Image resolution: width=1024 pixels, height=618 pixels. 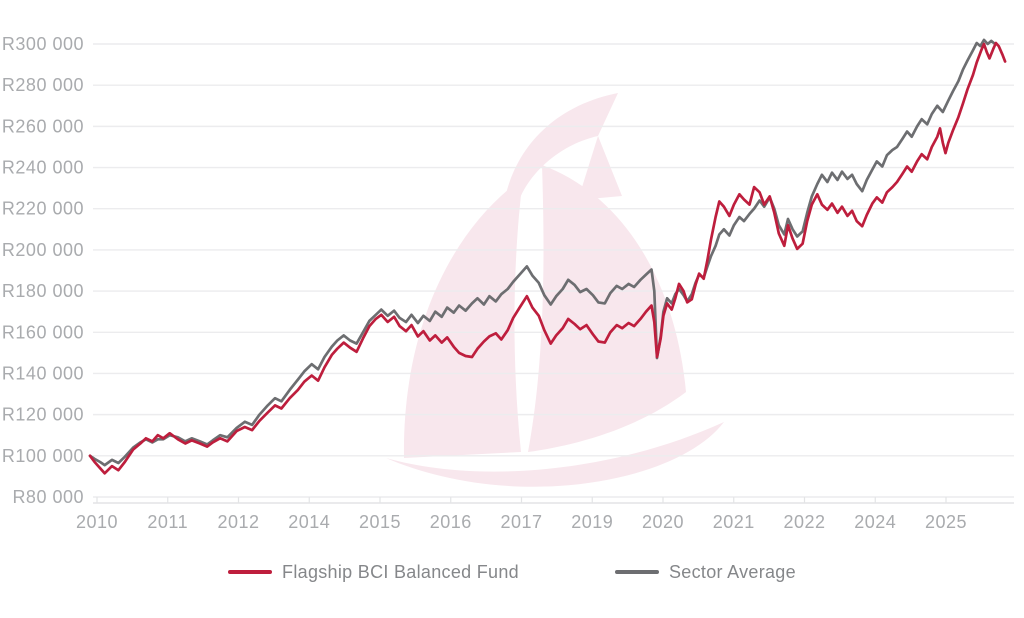 I want to click on flagship-fund-line-swatch, so click(x=250, y=572).